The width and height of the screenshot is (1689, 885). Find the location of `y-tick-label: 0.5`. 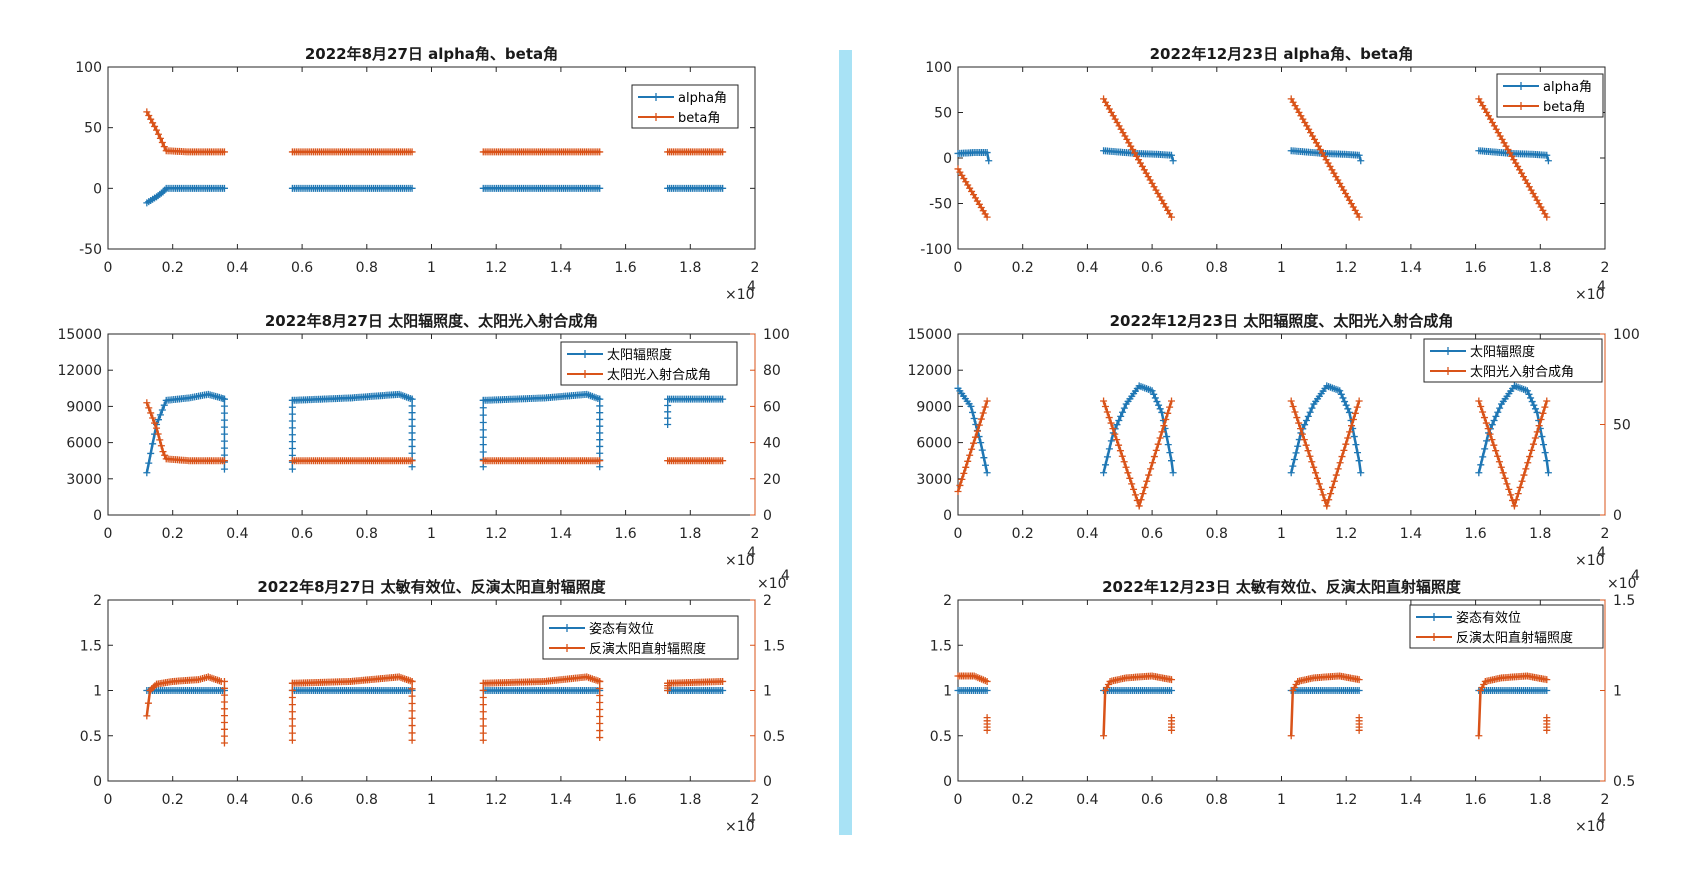

y-tick-label: 0.5 is located at coordinates (91, 737).